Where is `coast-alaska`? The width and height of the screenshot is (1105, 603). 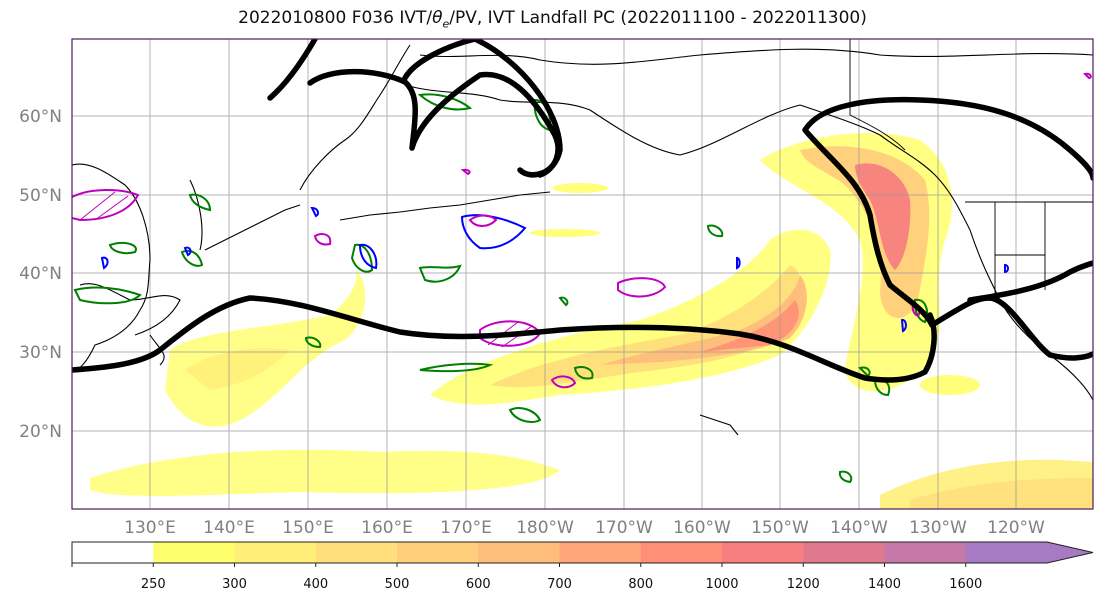
coast-alaska is located at coordinates (602, 120).